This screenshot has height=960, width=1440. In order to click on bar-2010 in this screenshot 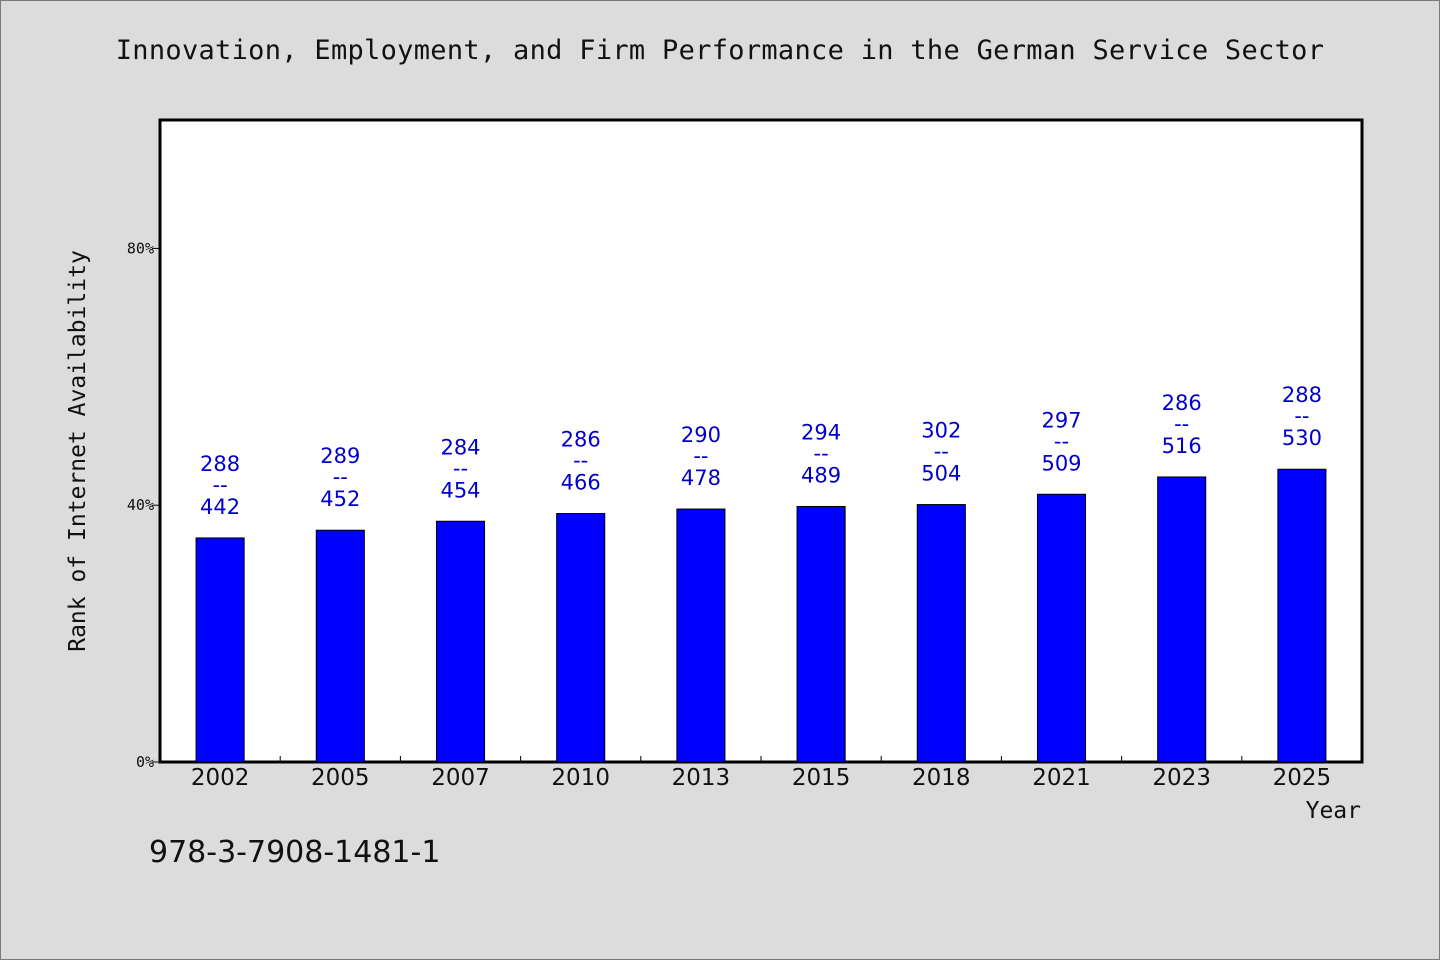, I will do `click(581, 638)`.